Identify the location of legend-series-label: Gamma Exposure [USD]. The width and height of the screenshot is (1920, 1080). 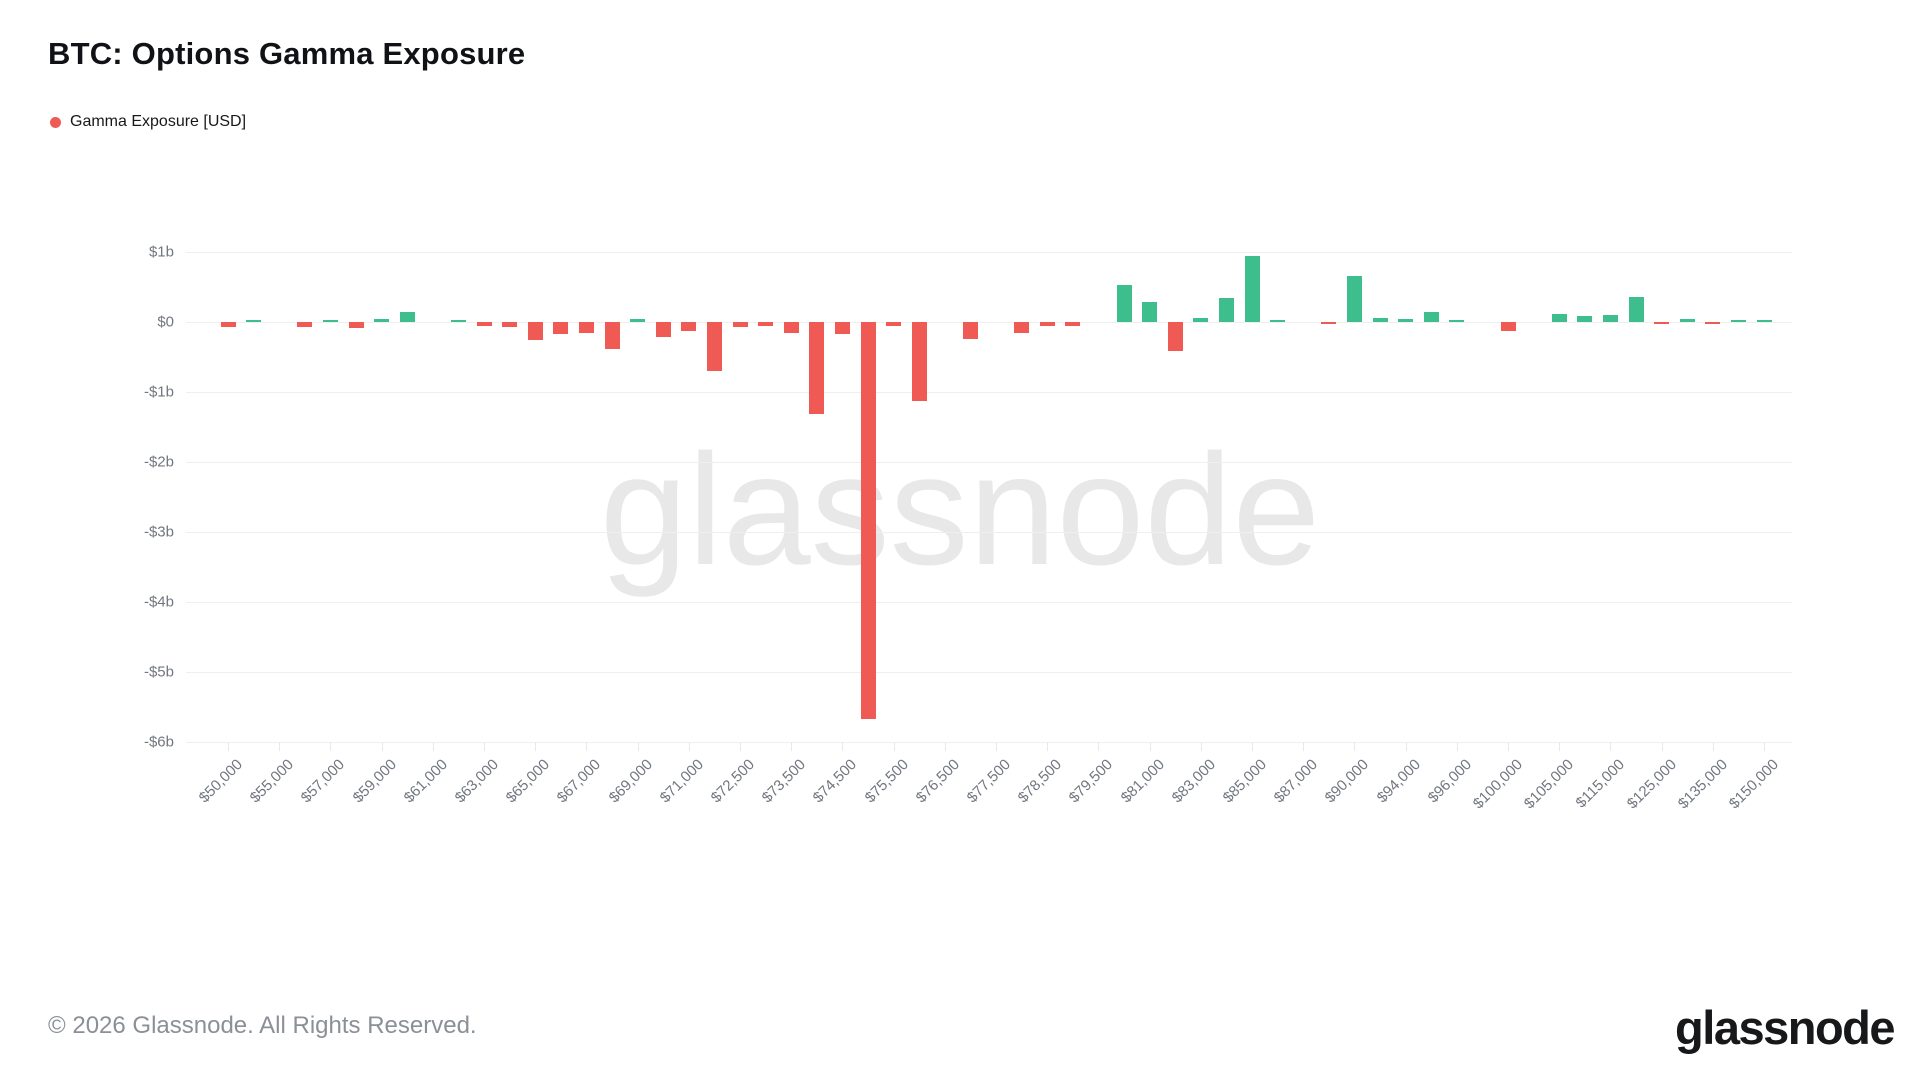
(158, 121).